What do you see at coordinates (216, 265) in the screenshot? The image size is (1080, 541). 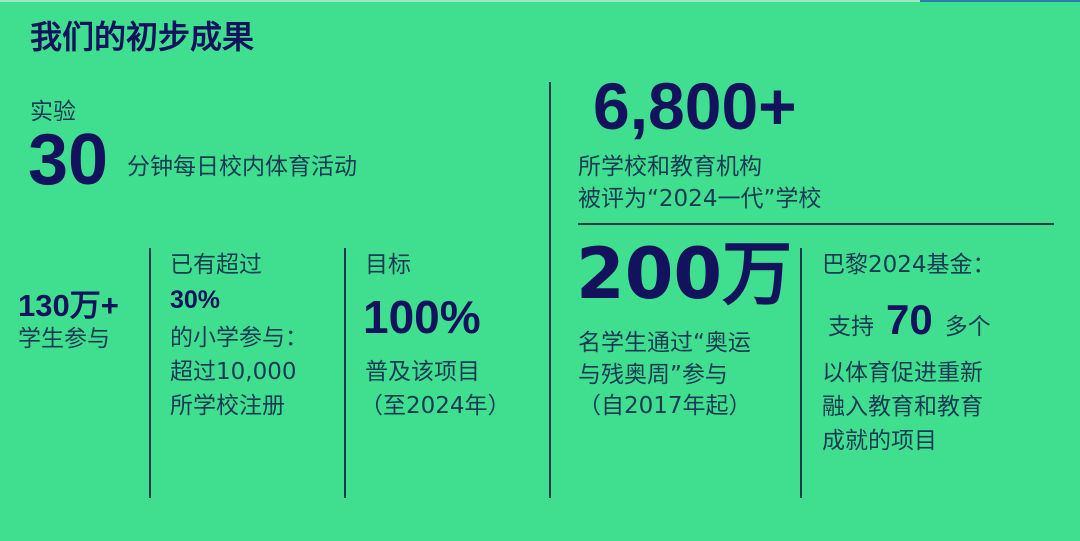 I see `primary-intro: 已有超过` at bounding box center [216, 265].